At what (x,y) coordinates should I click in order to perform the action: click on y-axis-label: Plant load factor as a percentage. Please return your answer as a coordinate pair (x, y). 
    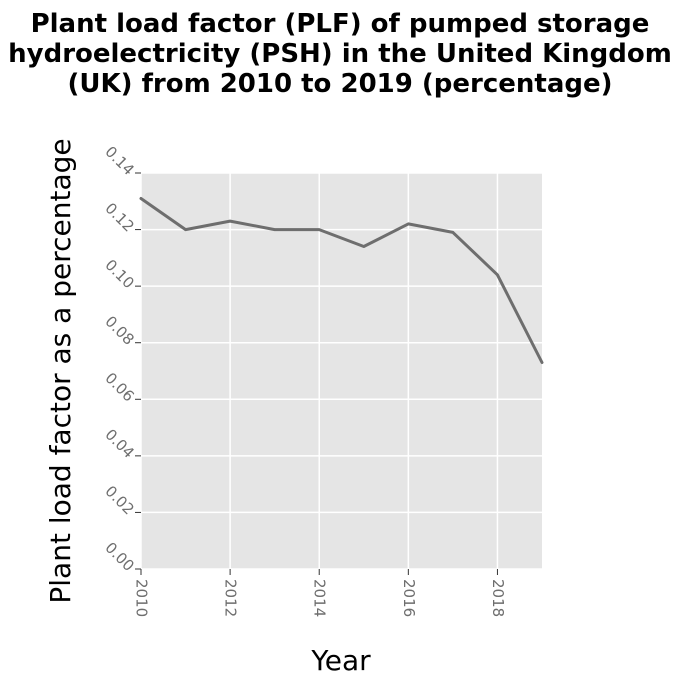
    Looking at the image, I should click on (60, 370).